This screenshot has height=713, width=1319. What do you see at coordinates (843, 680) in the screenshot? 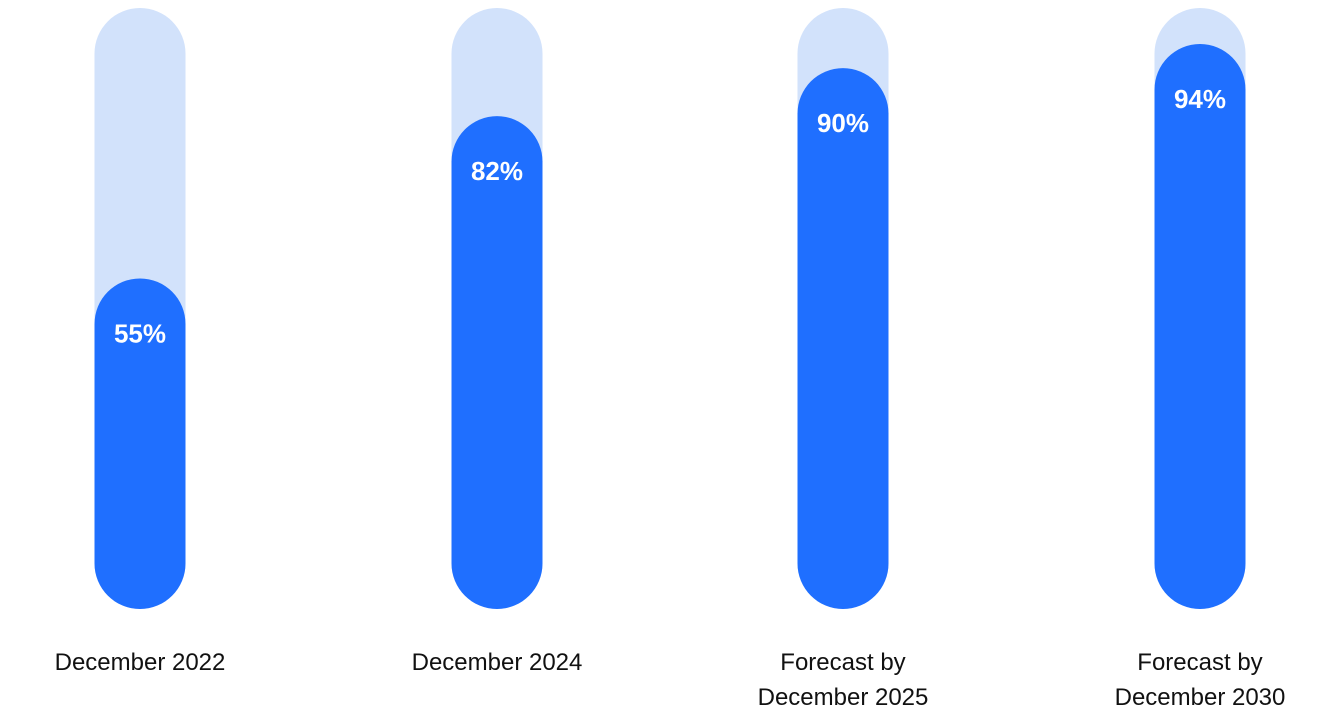
I see `category-label-3: Forecast by December 2025` at bounding box center [843, 680].